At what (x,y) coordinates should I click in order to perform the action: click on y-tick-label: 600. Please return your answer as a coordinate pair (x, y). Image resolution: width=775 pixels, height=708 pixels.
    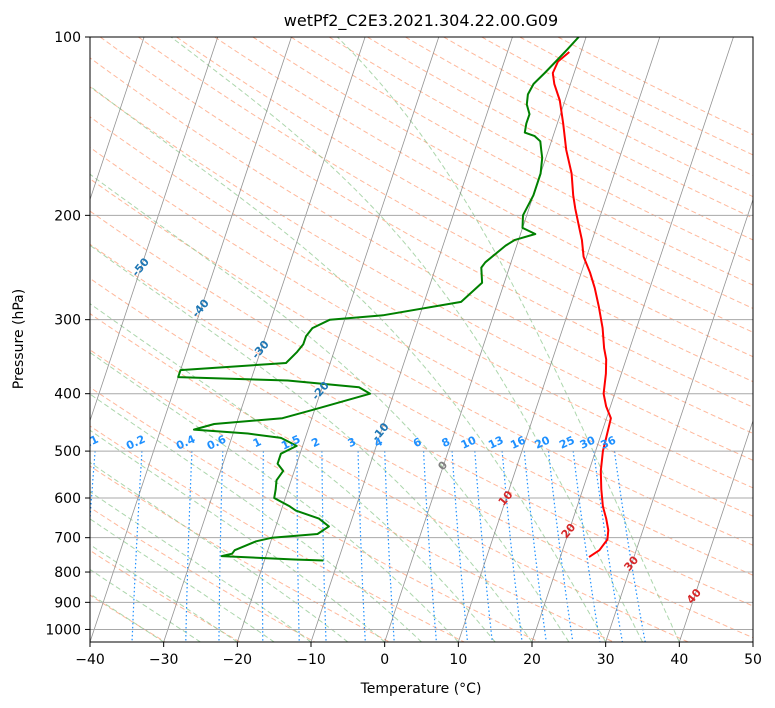
    Looking at the image, I should click on (67, 499).